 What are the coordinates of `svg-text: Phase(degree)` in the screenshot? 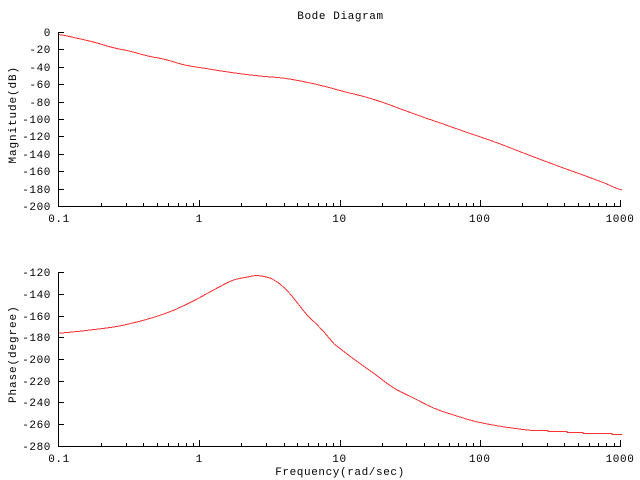 It's located at (14, 354).